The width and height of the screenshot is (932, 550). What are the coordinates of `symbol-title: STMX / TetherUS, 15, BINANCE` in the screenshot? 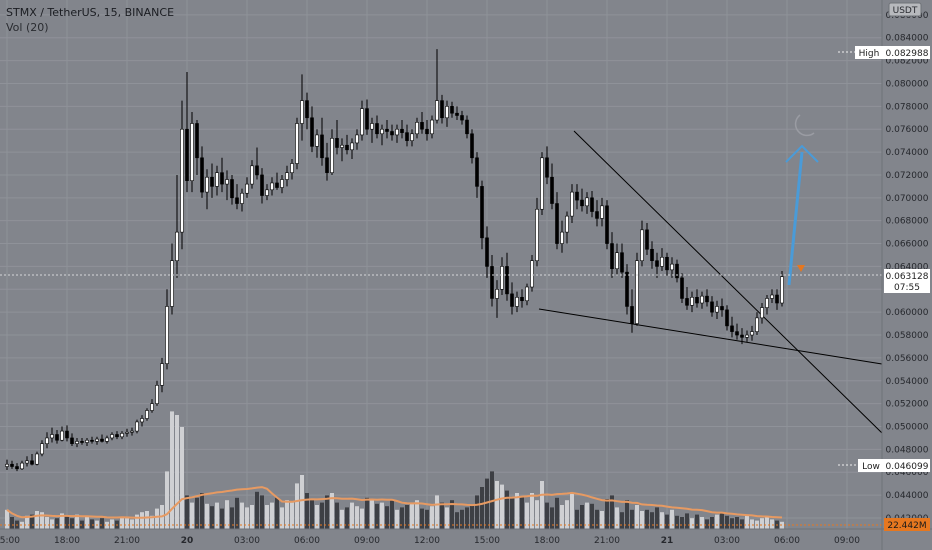 It's located at (90, 12).